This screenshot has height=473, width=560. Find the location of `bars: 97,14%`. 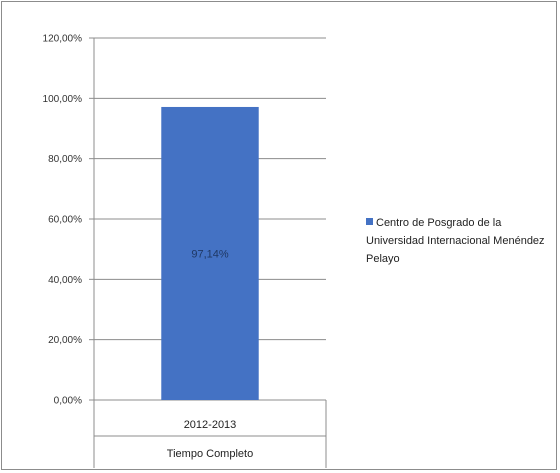

bars: 97,14% is located at coordinates (210, 253).